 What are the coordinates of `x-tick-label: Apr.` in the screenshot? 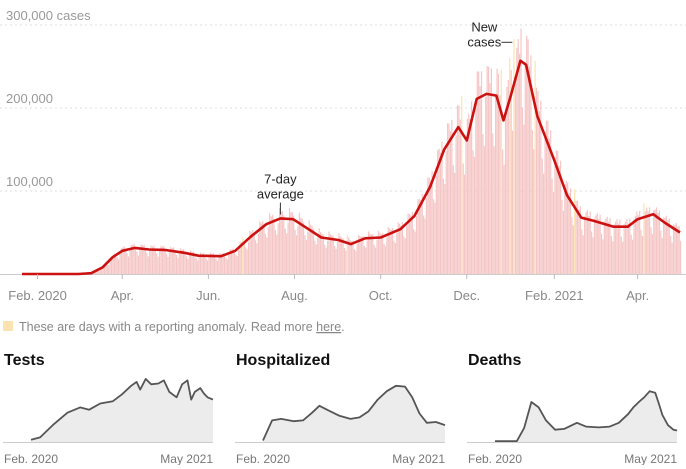 It's located at (637, 295).